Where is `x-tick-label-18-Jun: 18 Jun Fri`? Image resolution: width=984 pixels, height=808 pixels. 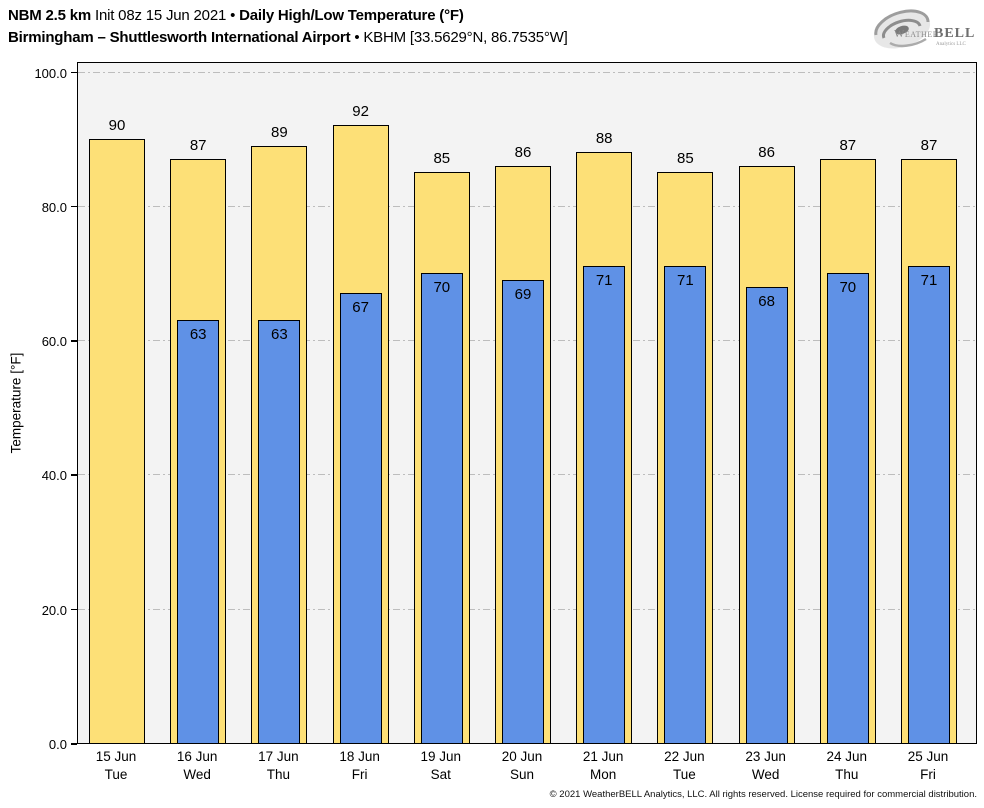 x-tick-label-18-Jun: 18 Jun Fri is located at coordinates (360, 766).